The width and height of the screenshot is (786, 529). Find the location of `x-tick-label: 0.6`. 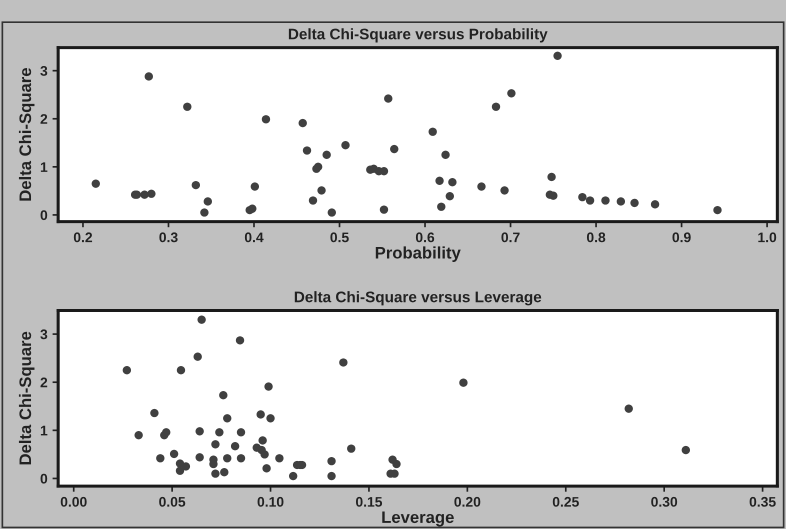

x-tick-label: 0.6 is located at coordinates (425, 237).